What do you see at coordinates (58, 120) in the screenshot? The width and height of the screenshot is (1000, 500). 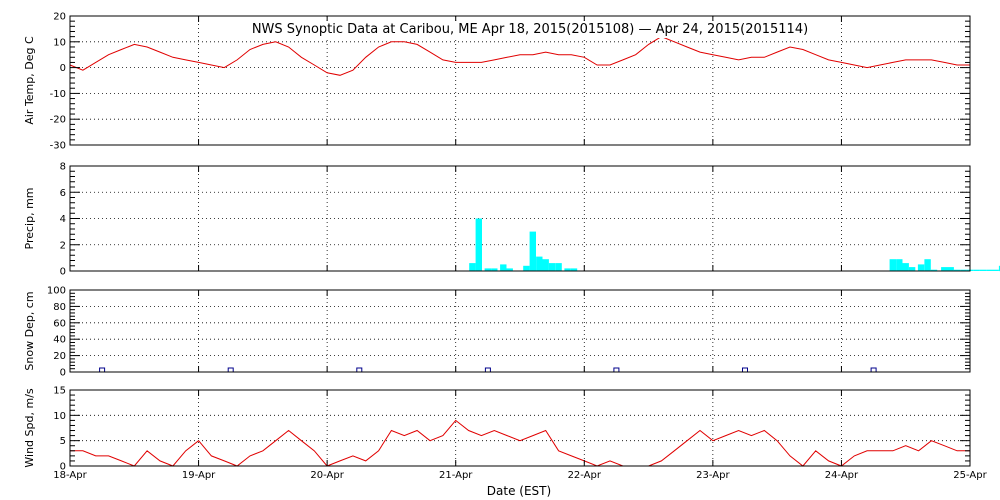 I see `y-tick-label: -20` at bounding box center [58, 120].